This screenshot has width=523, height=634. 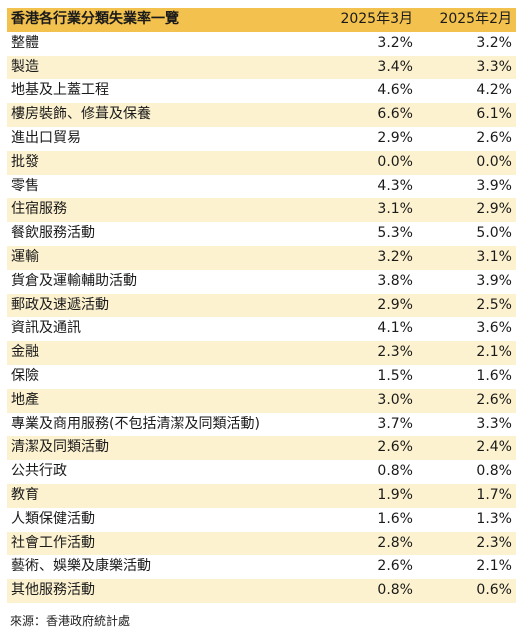 I want to click on industry-name-cell: 批發, so click(x=159, y=162).